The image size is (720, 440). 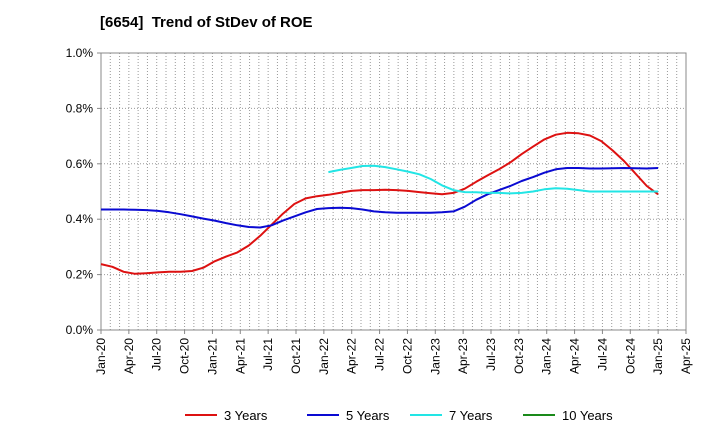 What do you see at coordinates (602, 354) in the screenshot?
I see `x-tick-label: Jul-24` at bounding box center [602, 354].